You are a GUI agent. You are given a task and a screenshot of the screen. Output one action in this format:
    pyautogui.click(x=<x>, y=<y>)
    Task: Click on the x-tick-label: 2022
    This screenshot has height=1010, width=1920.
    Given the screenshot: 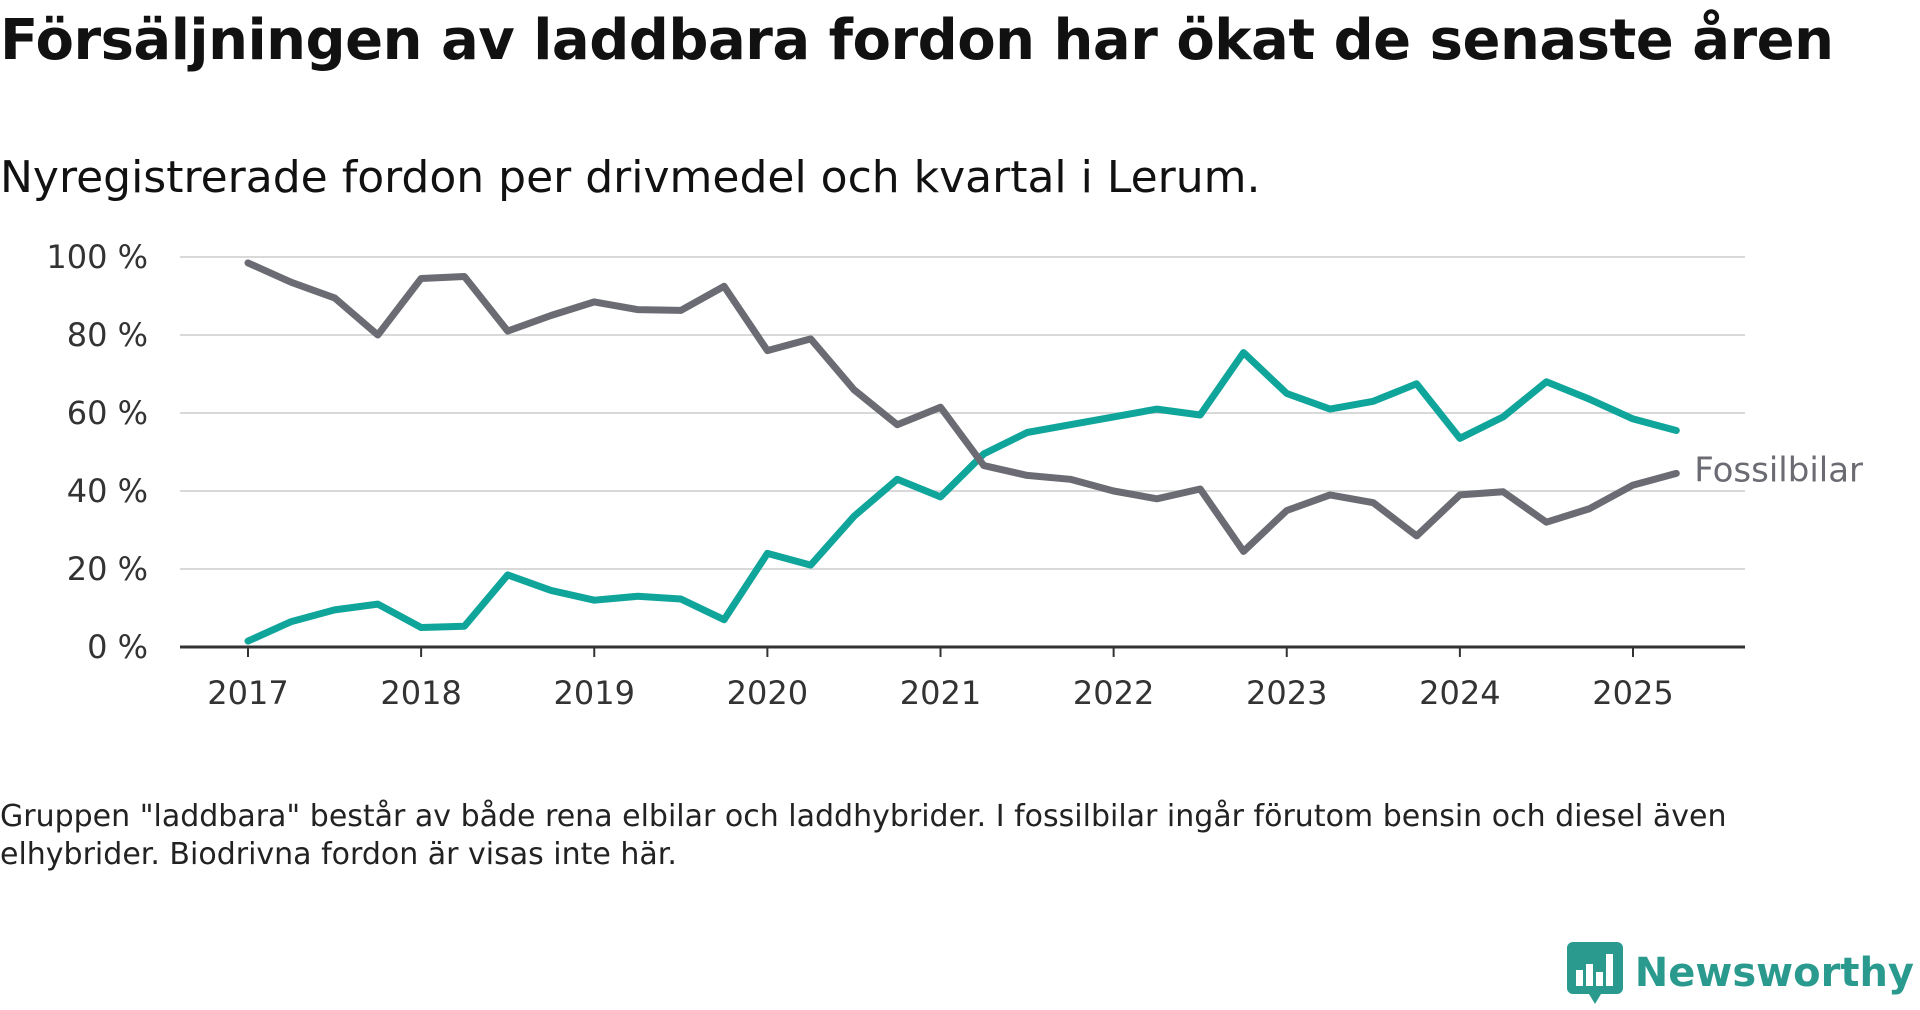 What is the action you would take?
    pyautogui.click(x=1113, y=693)
    